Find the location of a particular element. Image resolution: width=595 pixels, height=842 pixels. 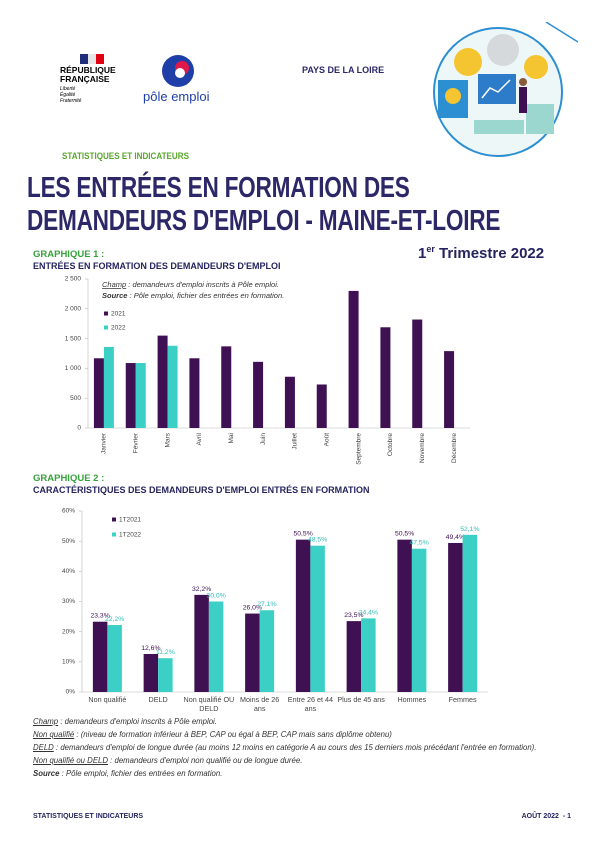

x-tick-label: Non qualifié is located at coordinates (107, 699).